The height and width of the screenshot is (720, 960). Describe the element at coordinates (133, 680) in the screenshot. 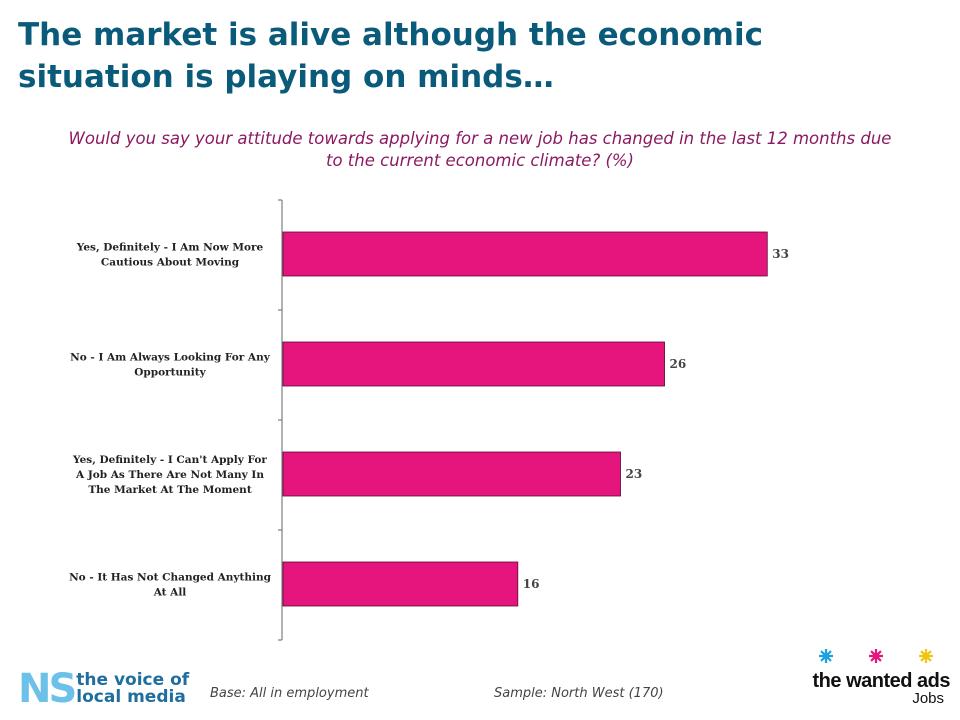

I see `ns-logo-line1: the voice of` at that location.